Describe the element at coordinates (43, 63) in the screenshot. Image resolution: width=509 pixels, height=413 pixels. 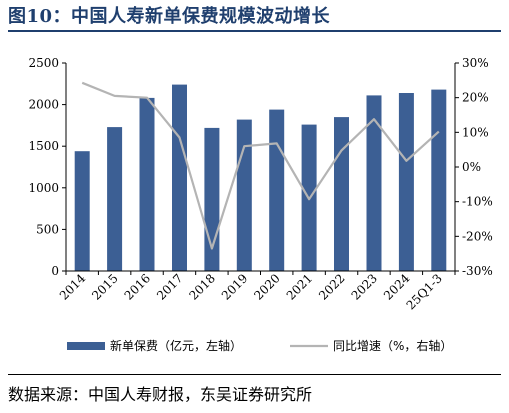
I see `left-tick-label: 2500` at that location.